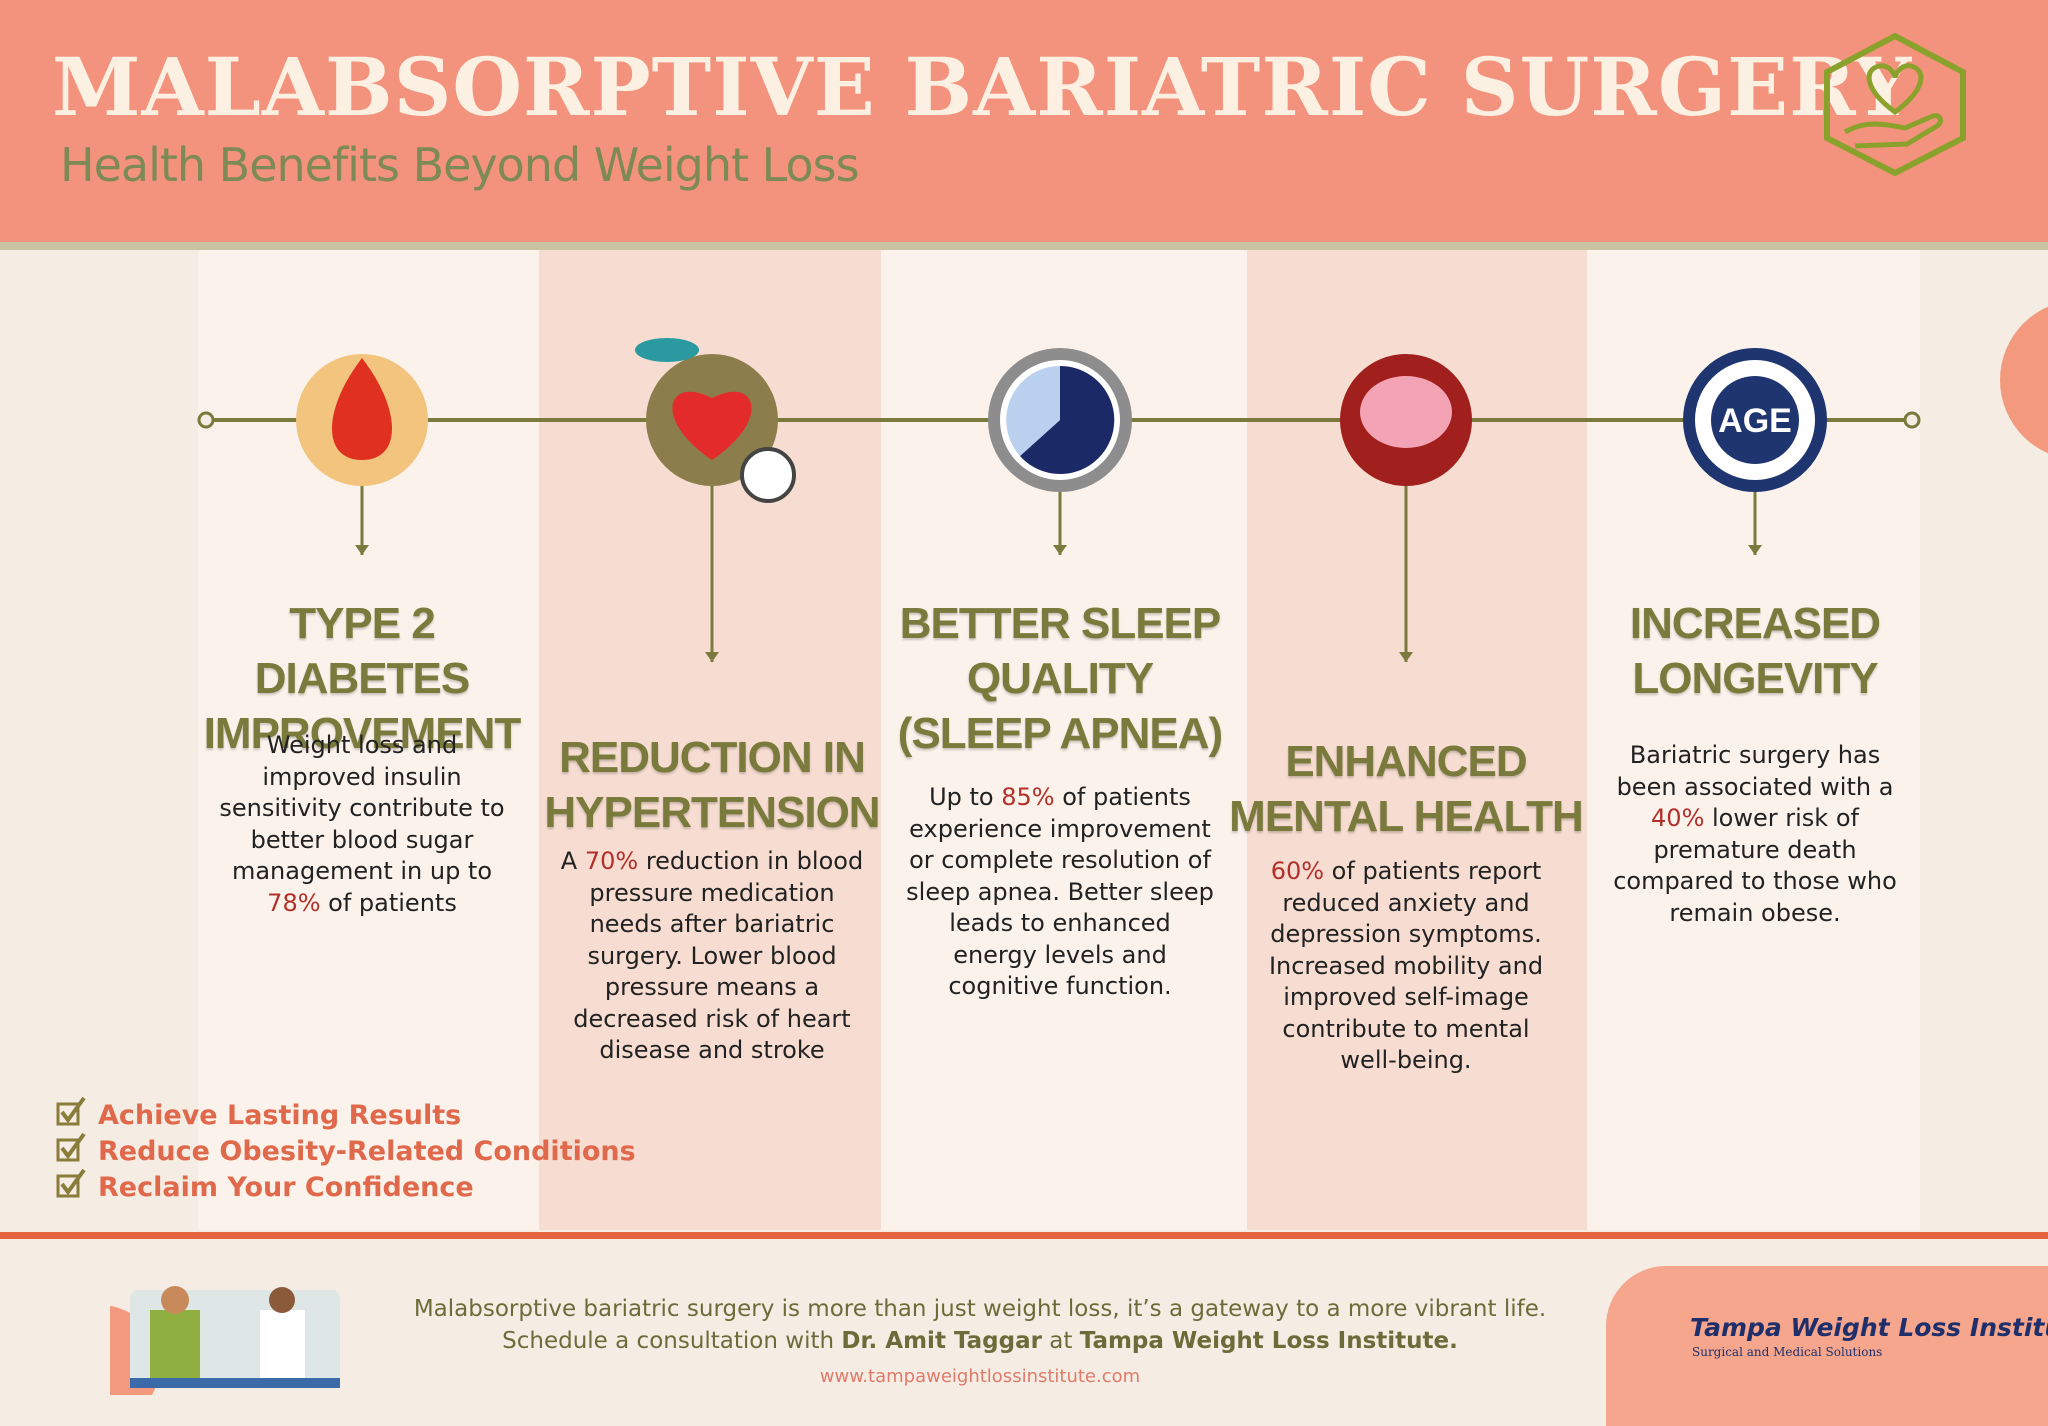 Image resolution: width=2048 pixels, height=1426 pixels. Describe the element at coordinates (1406, 761) in the screenshot. I see `title-line: ENHANCED` at that location.